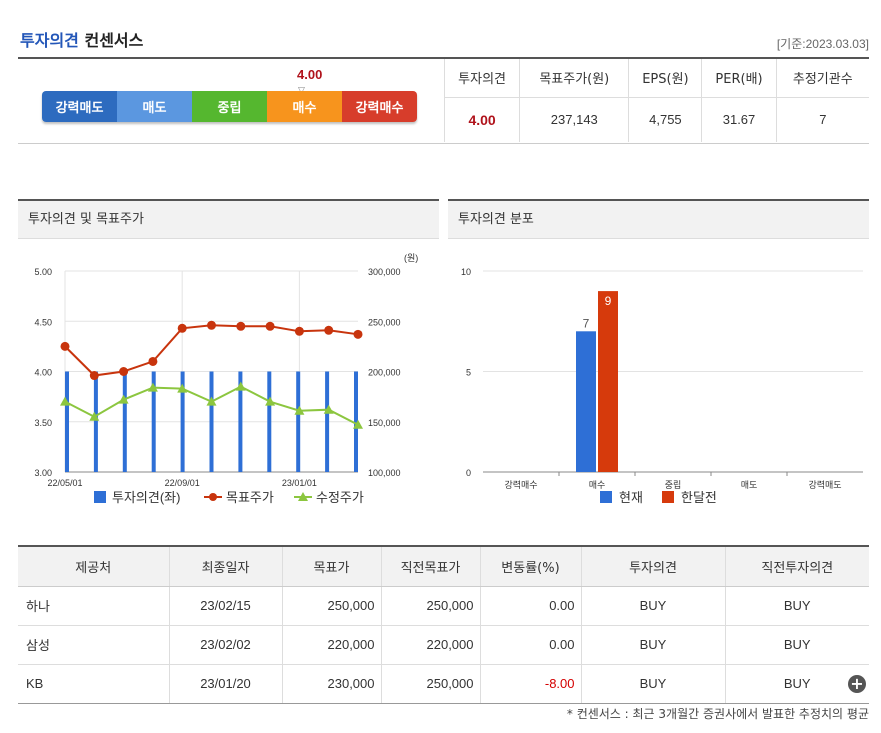 The image size is (881, 733). What do you see at coordinates (250, 497) in the screenshot?
I see `legend-label: 목표주가` at bounding box center [250, 497].